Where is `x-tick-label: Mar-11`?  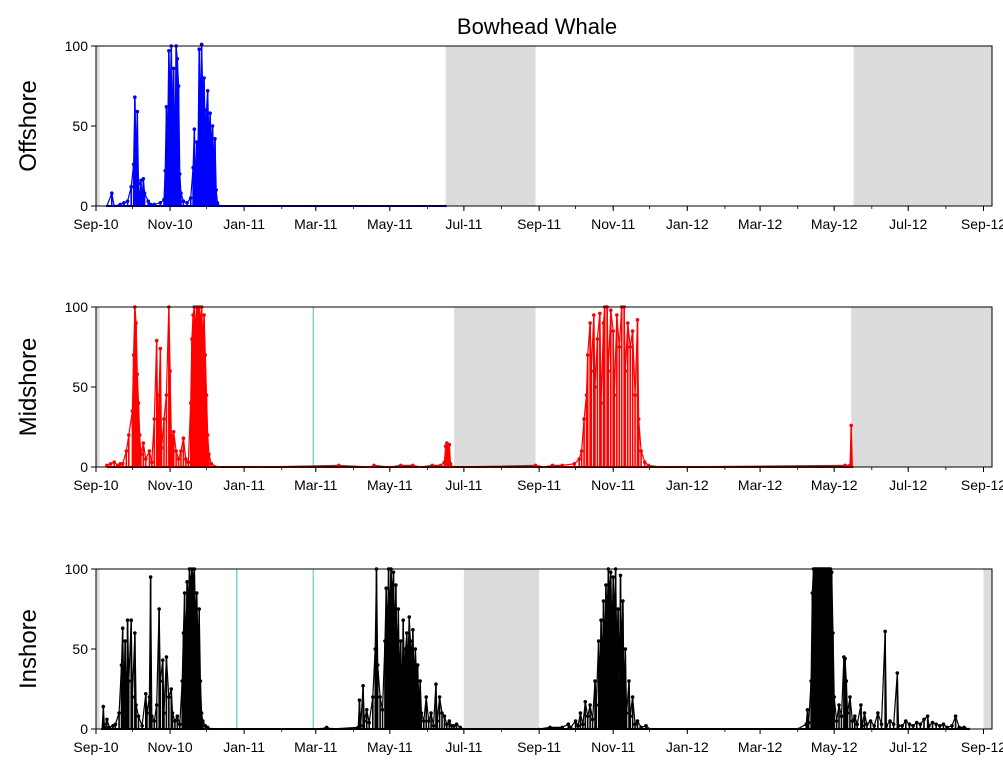
x-tick-label: Mar-11 is located at coordinates (316, 747).